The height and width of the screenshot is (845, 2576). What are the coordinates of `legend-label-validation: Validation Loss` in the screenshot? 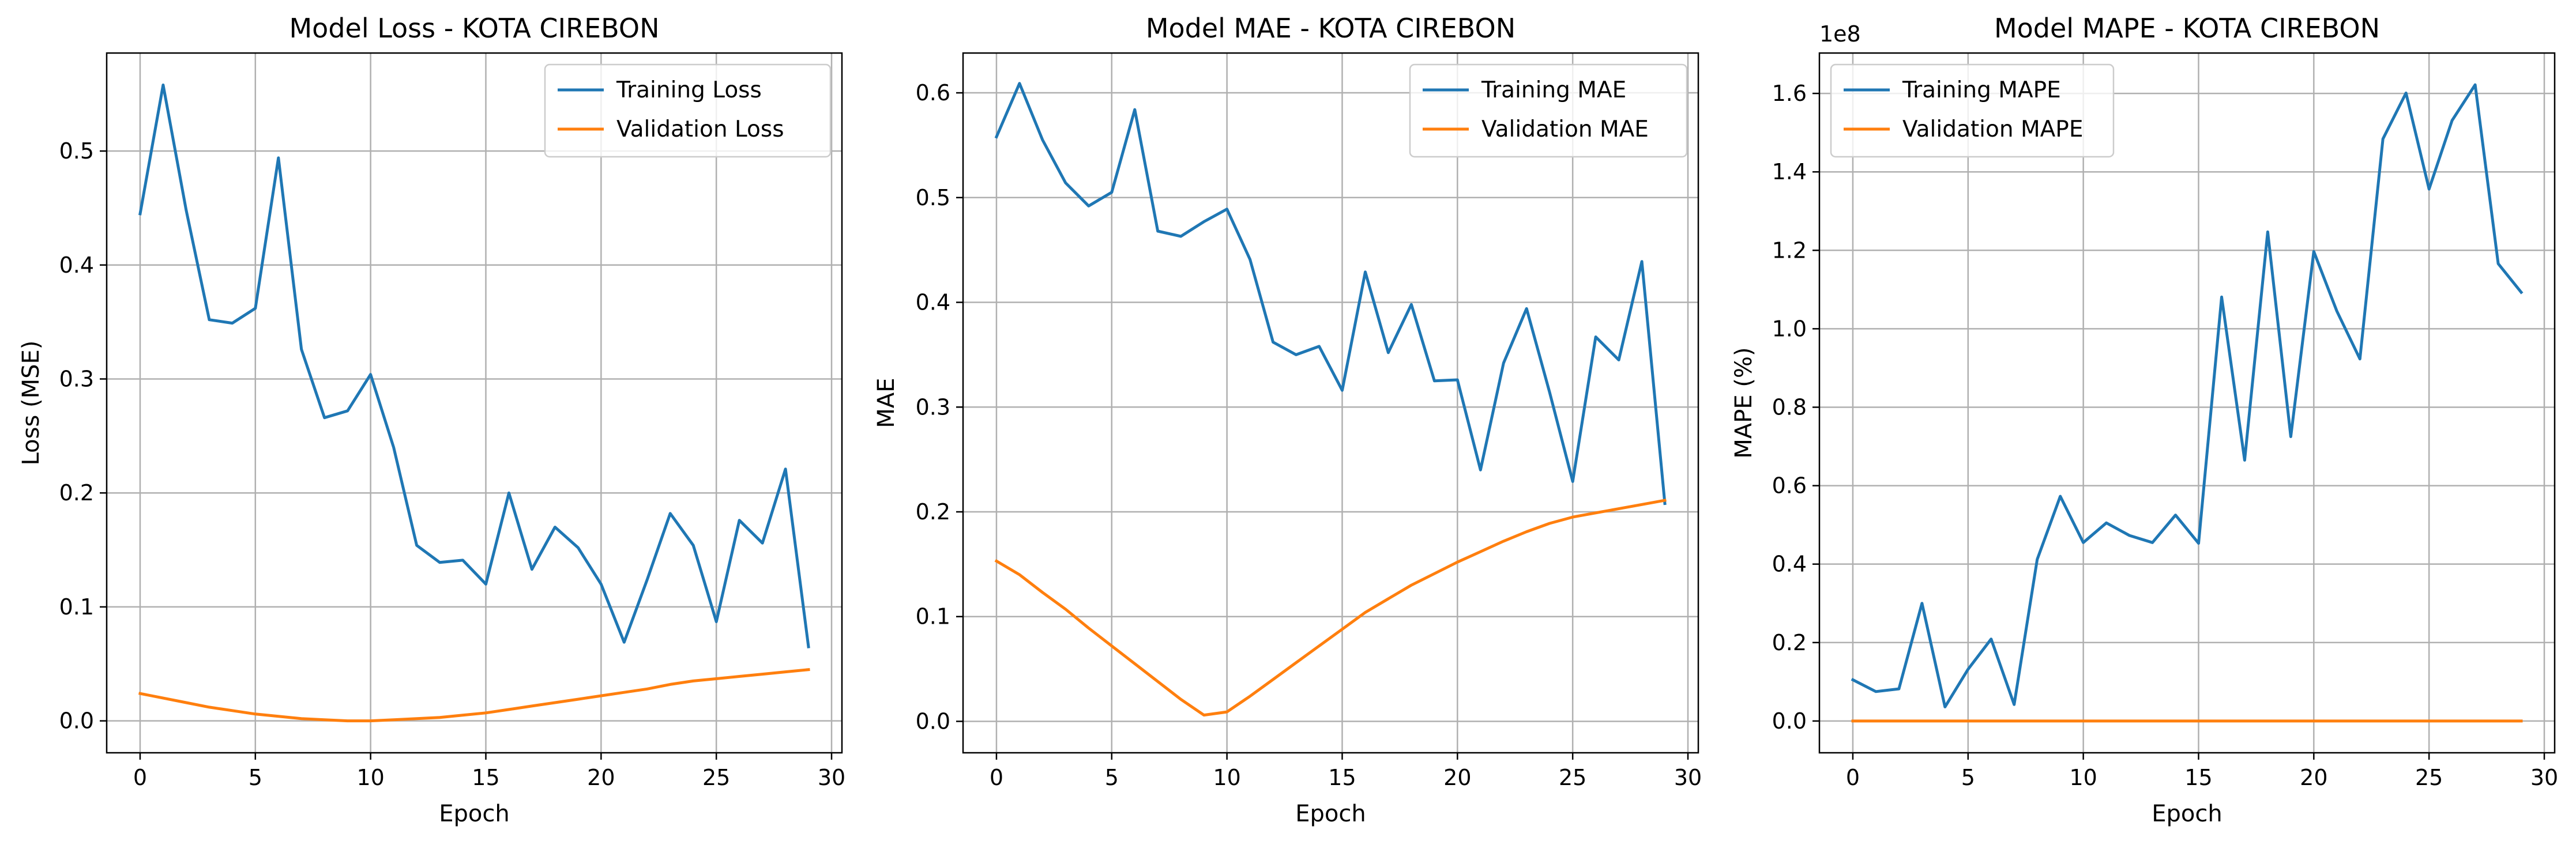 It's located at (700, 129).